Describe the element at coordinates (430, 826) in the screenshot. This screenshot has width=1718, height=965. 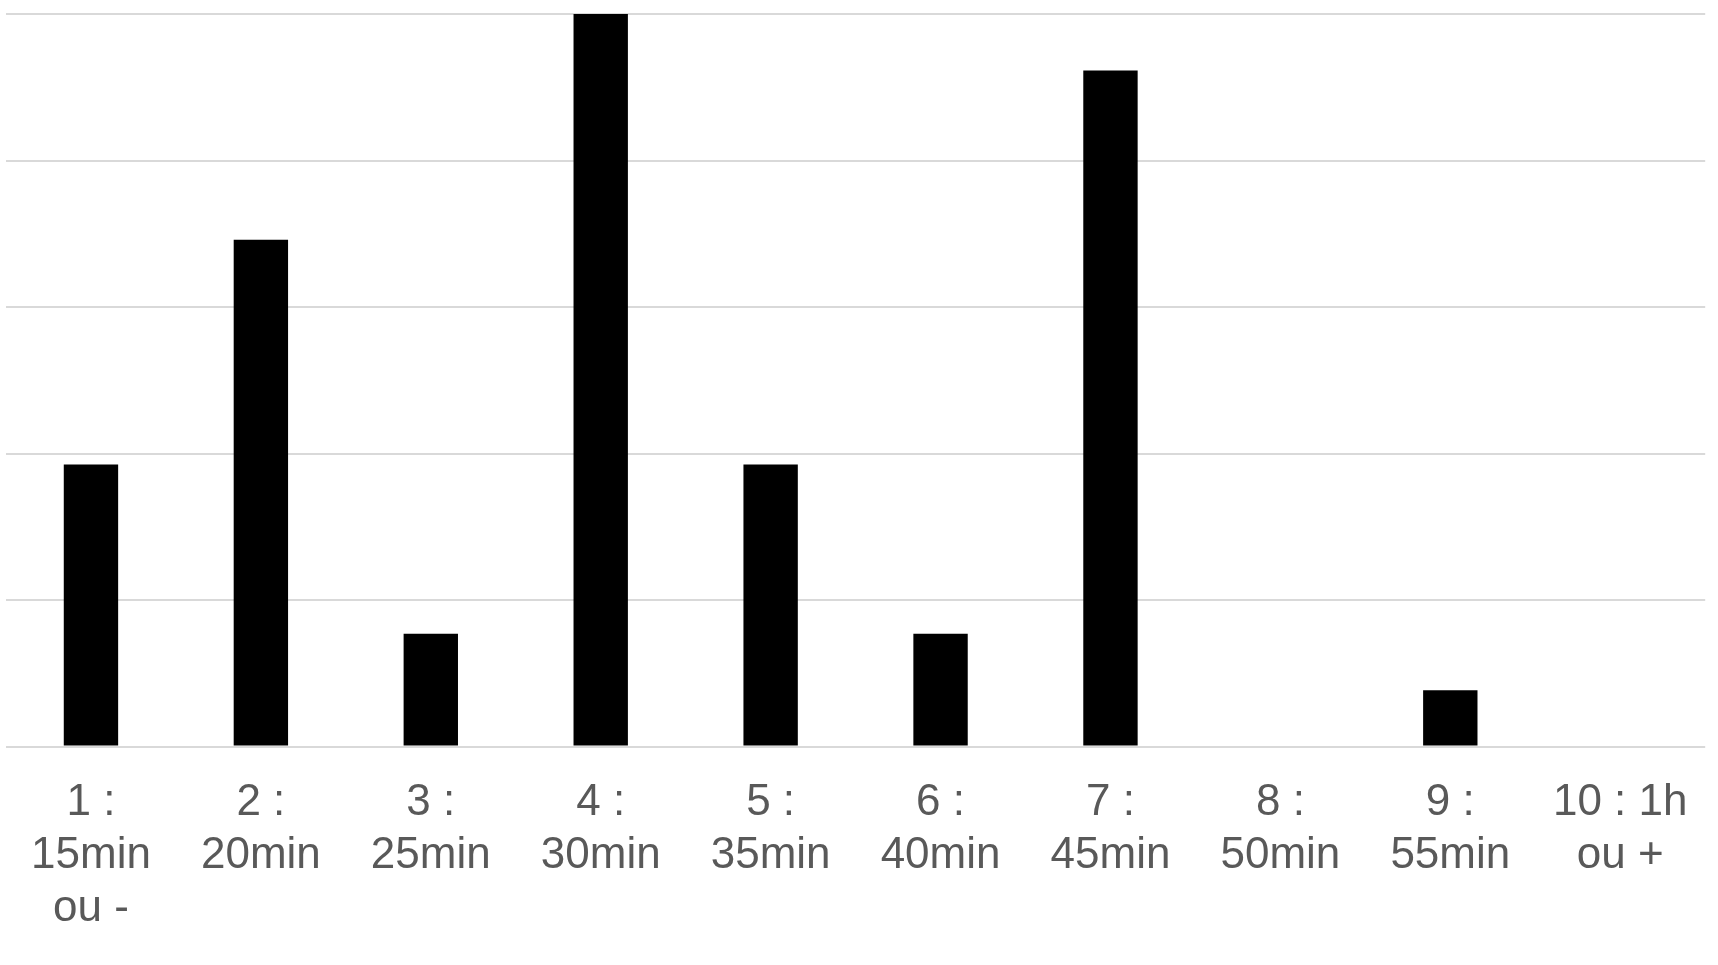
I see `x-tick-label: 3 : 25min` at that location.